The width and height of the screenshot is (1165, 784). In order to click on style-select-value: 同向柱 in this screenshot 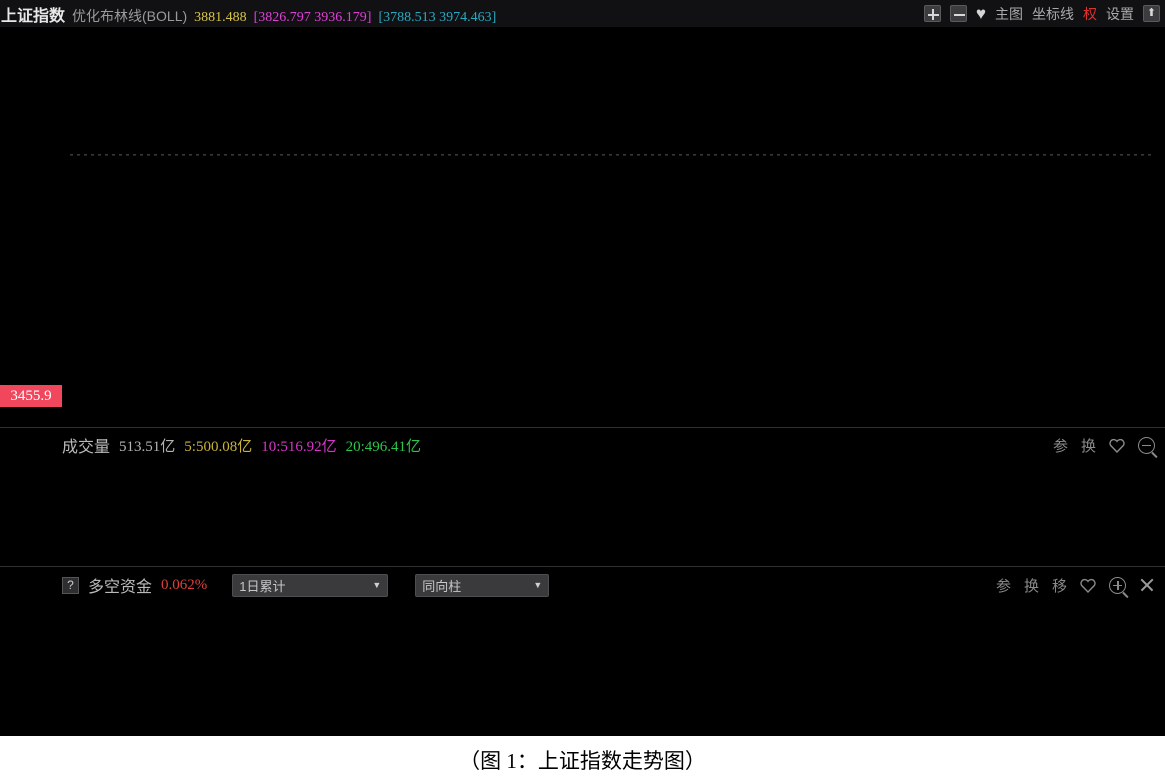, I will do `click(442, 586)`.